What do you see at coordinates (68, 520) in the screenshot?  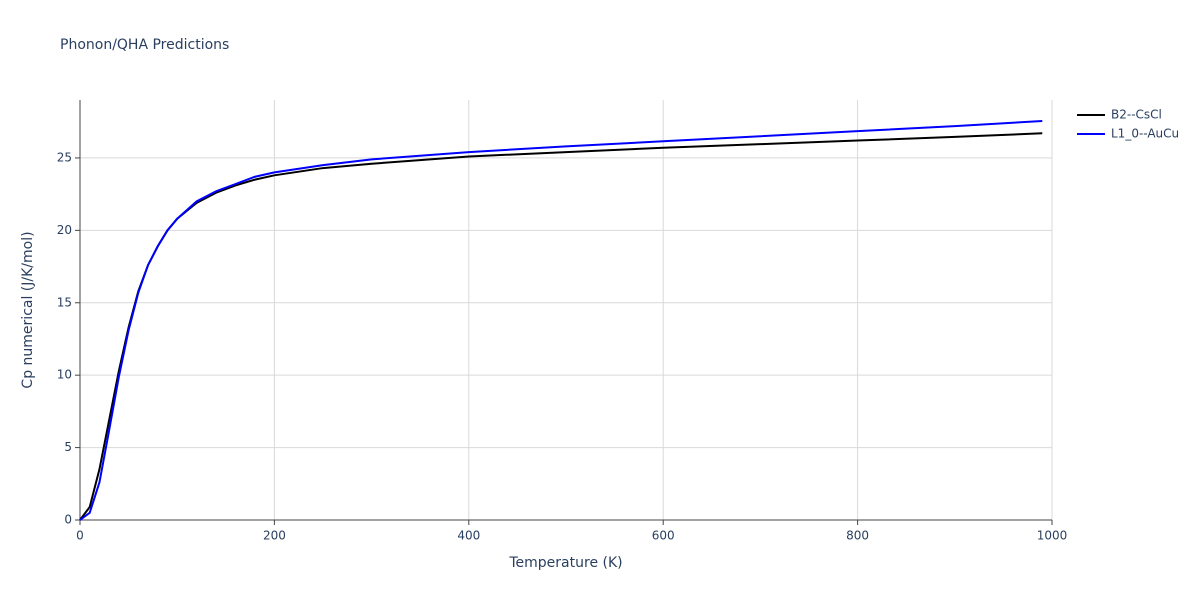 I see `y-tick-label: 0` at bounding box center [68, 520].